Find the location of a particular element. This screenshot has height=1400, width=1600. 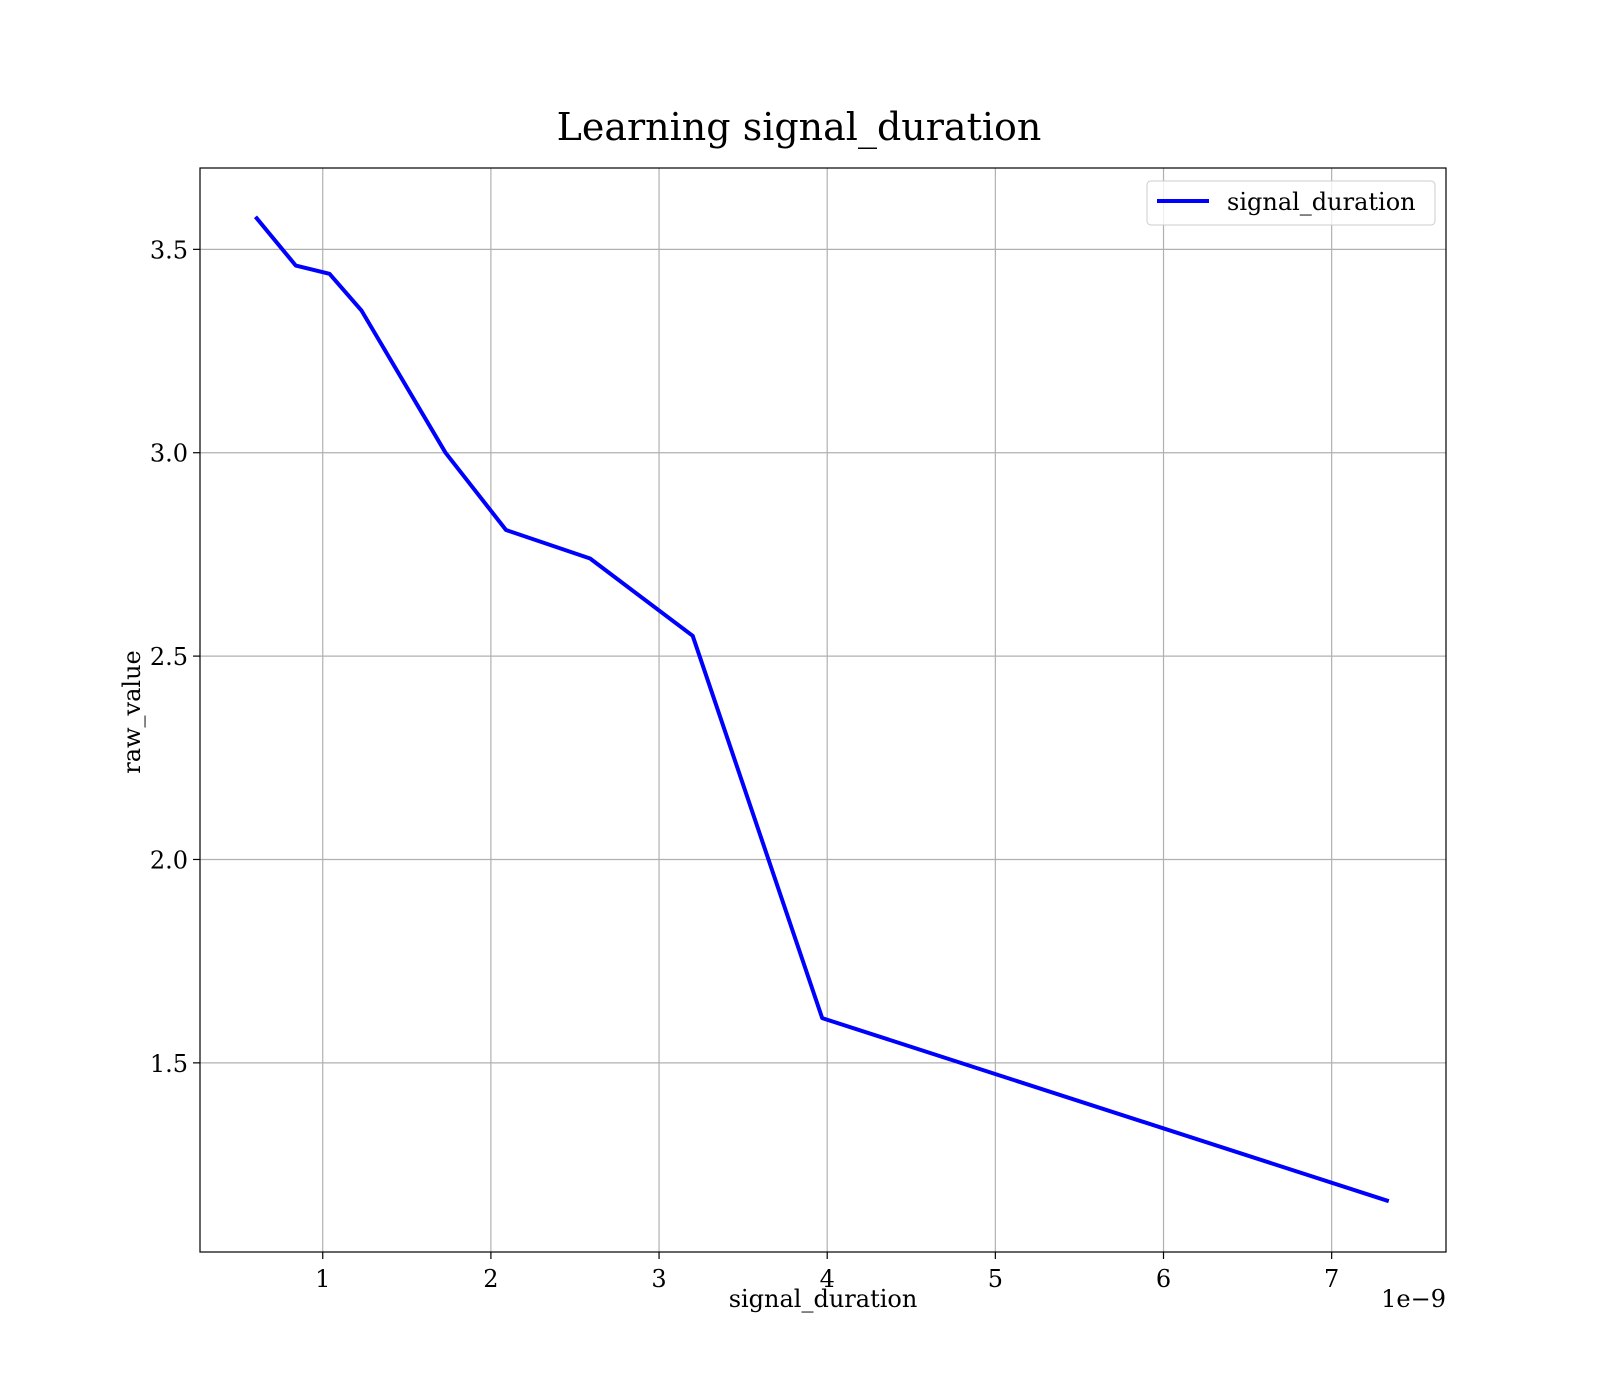

x-axis-offset-label: 1e−9 is located at coordinates (1413, 1299).